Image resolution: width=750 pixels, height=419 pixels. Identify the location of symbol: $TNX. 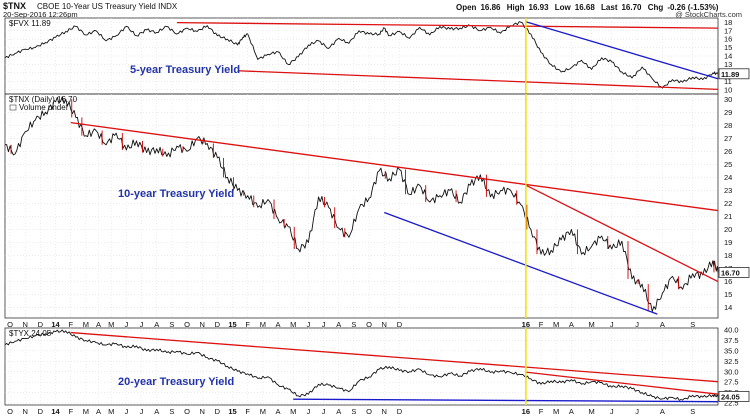
(15, 6).